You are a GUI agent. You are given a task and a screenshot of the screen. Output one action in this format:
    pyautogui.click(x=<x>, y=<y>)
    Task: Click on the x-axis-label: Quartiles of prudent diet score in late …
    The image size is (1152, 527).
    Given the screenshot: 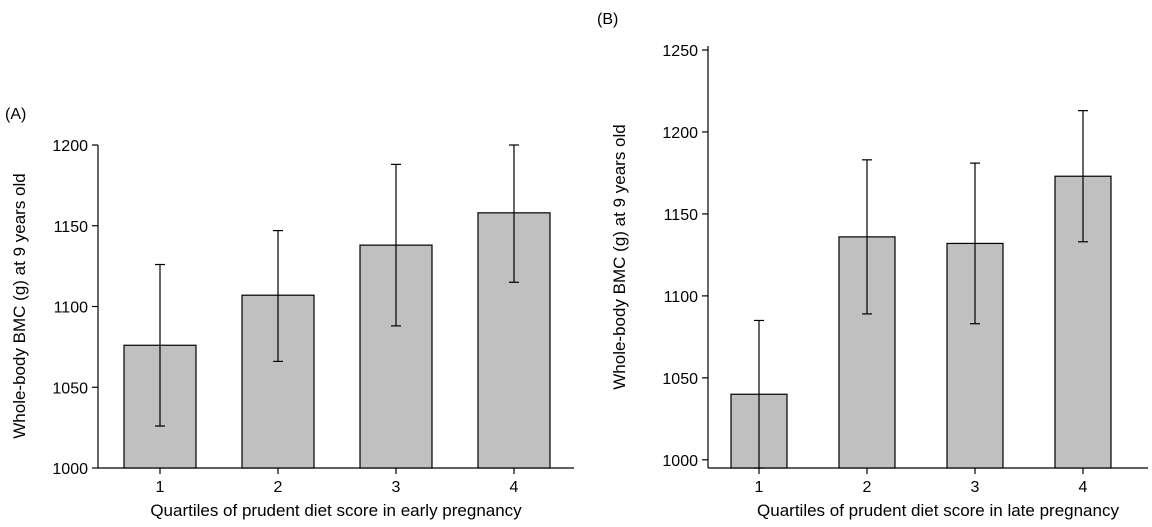 What is the action you would take?
    pyautogui.click(x=938, y=510)
    